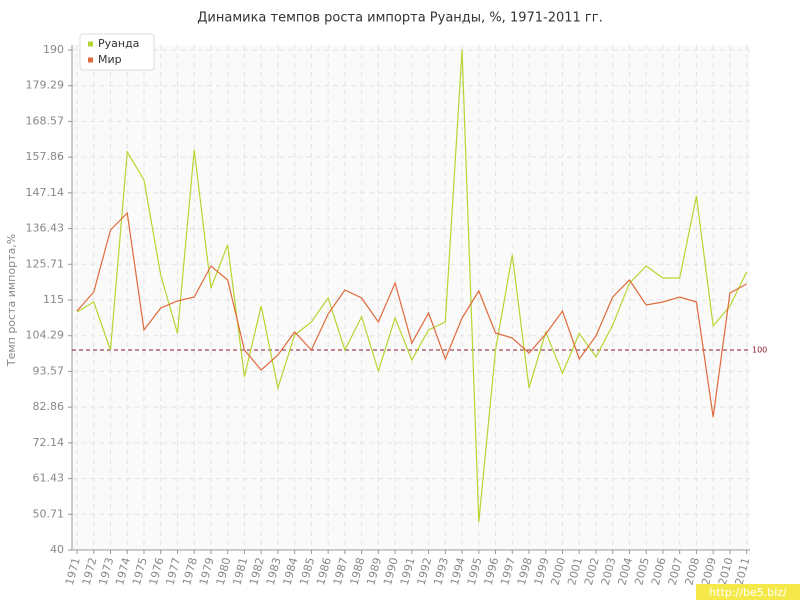 The height and width of the screenshot is (604, 800). I want to click on y-tick-label: 125.71, so click(45, 263).